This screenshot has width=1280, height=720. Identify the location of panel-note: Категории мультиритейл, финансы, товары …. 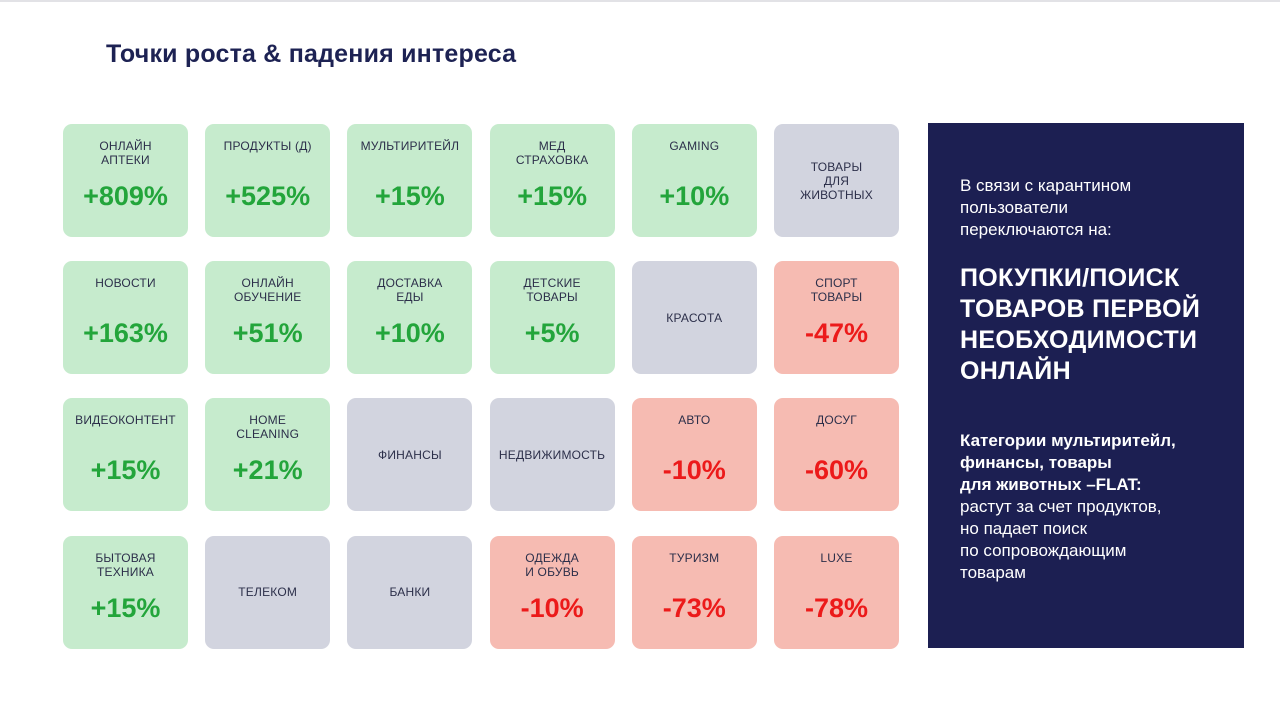
(1098, 507).